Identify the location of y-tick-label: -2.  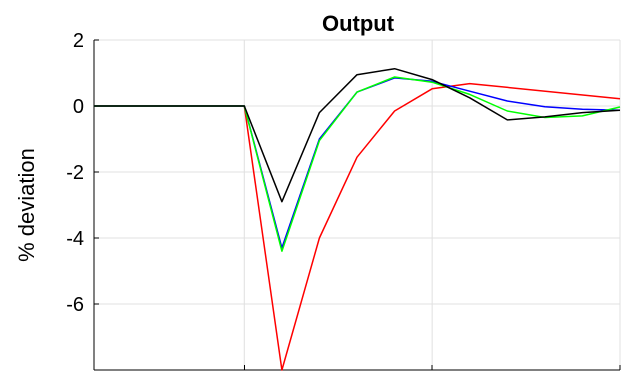
(75, 173).